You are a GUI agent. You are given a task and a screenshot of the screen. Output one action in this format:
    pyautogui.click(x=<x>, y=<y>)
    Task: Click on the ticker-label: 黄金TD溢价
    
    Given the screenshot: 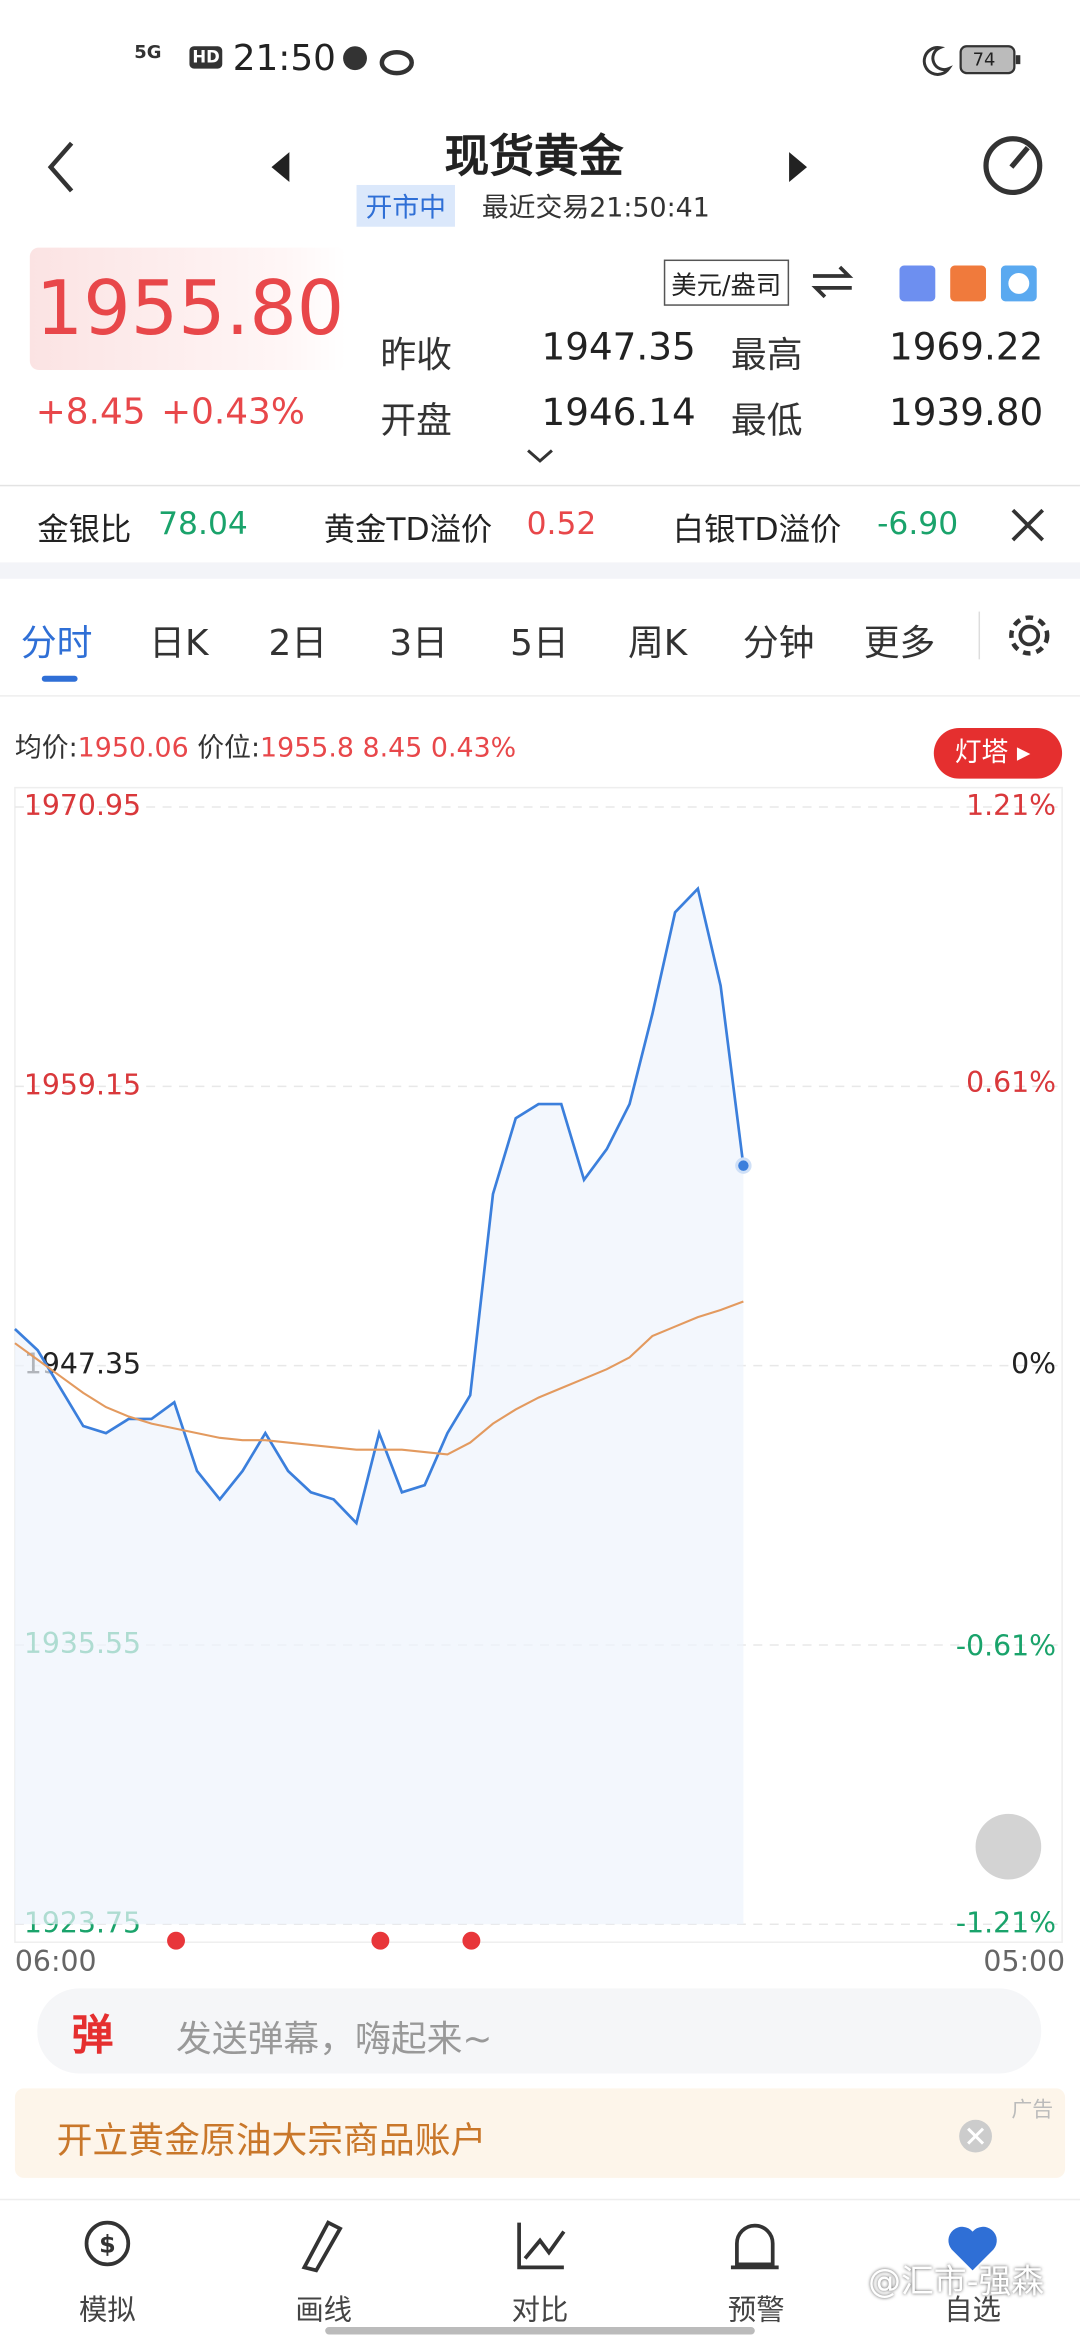 What is the action you would take?
    pyautogui.click(x=408, y=529)
    